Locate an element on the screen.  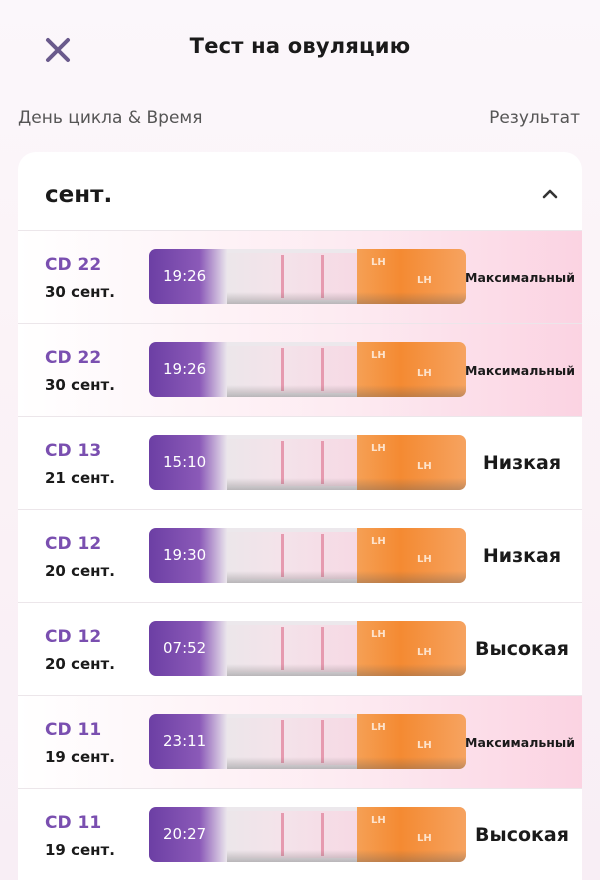
header: Тест на овуляцию is located at coordinates (300, 48).